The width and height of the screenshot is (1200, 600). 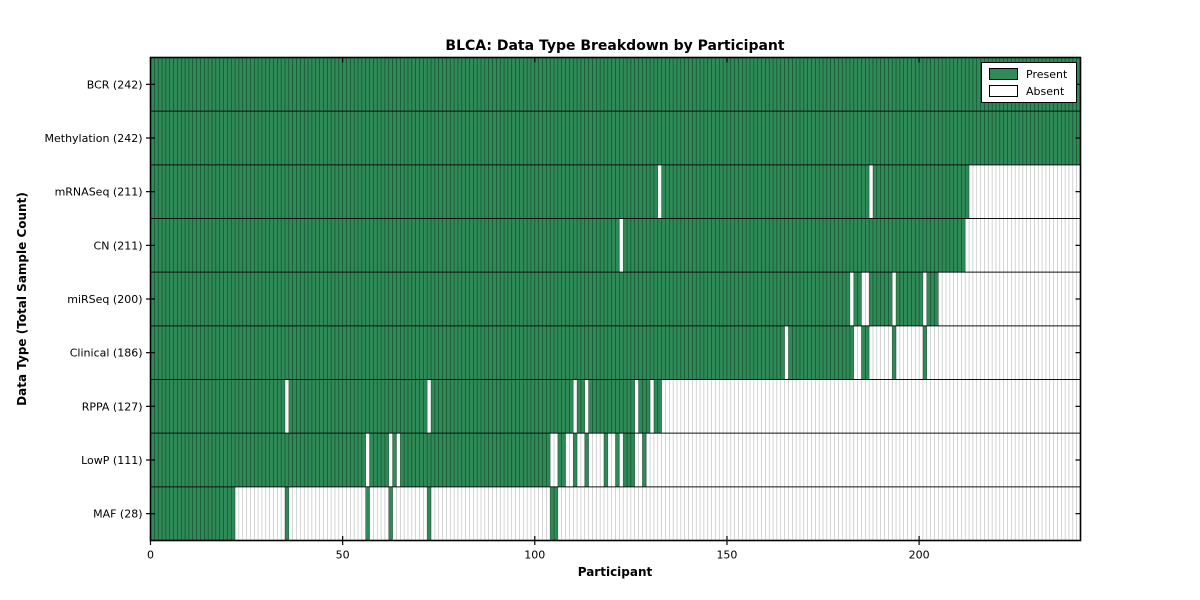 I want to click on legend-item-absent: Absent, so click(x=1029, y=91).